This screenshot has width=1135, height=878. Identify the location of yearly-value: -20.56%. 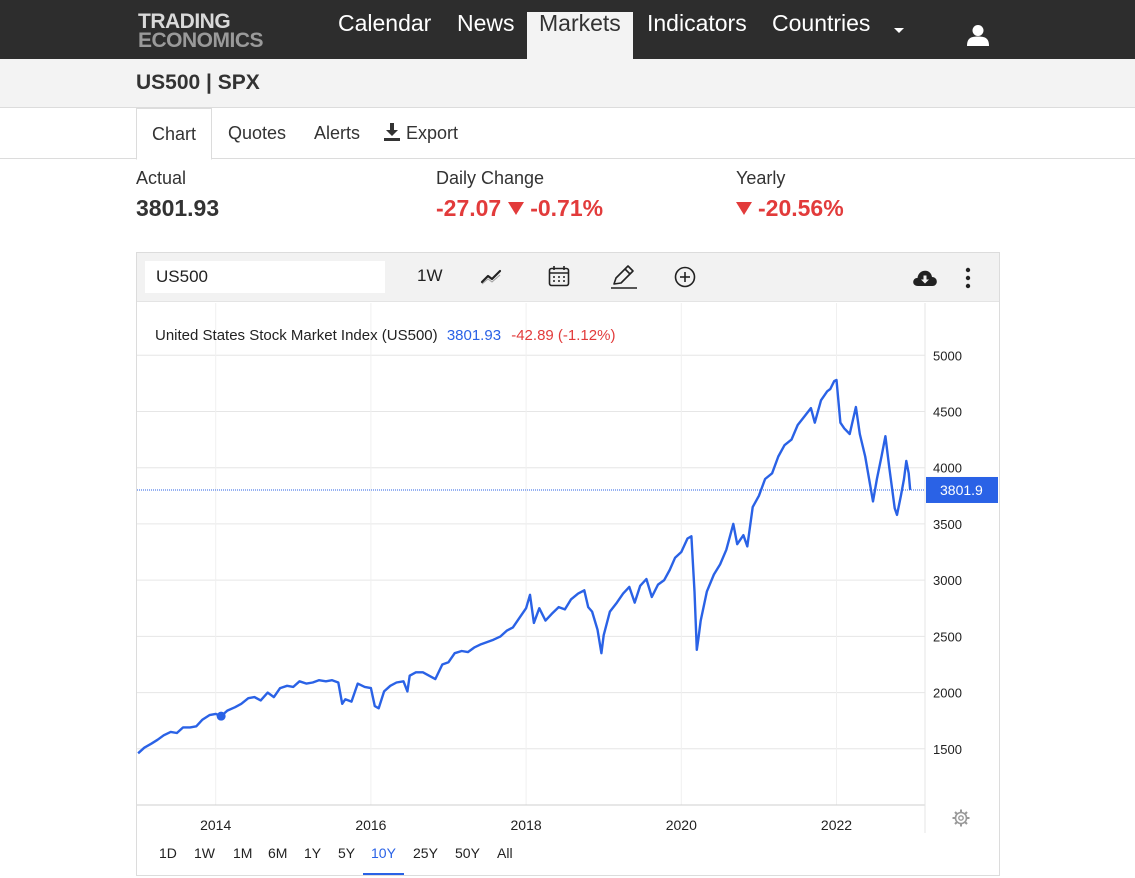
(790, 208).